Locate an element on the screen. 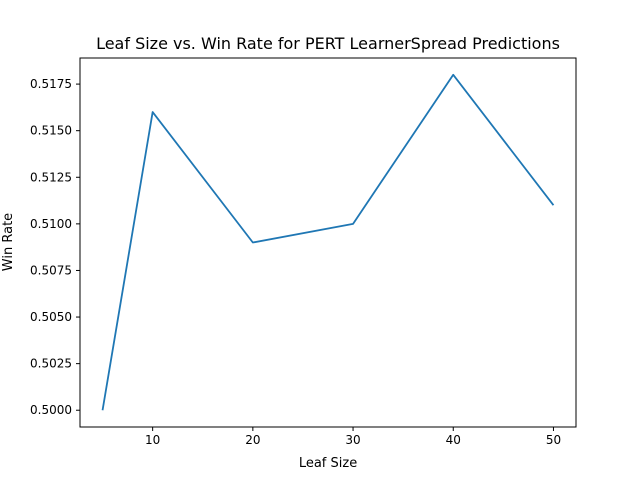  y-tick-label: 0.5075 is located at coordinates (51, 270).